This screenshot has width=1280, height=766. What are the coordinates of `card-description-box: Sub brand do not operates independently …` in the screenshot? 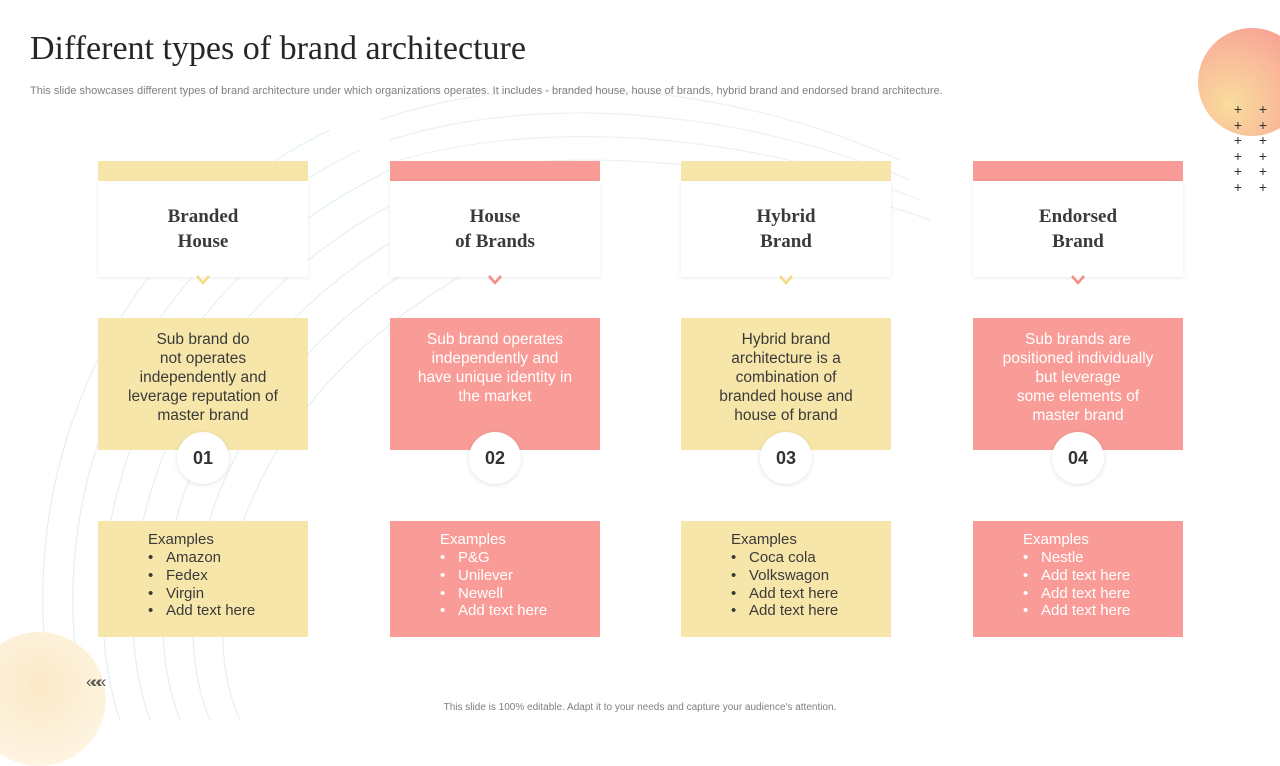 It's located at (203, 384).